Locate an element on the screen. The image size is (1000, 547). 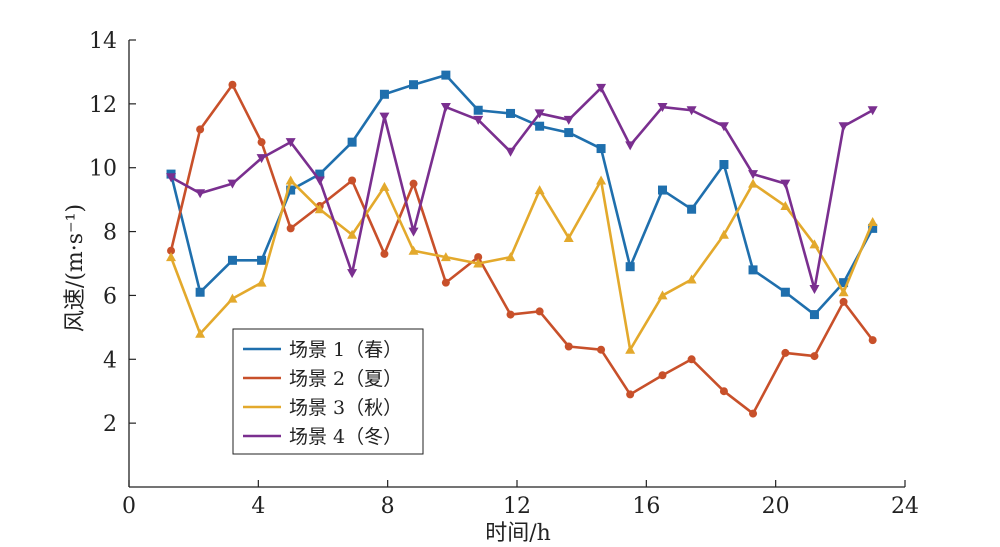
x-tick-label: 4 is located at coordinates (258, 506).